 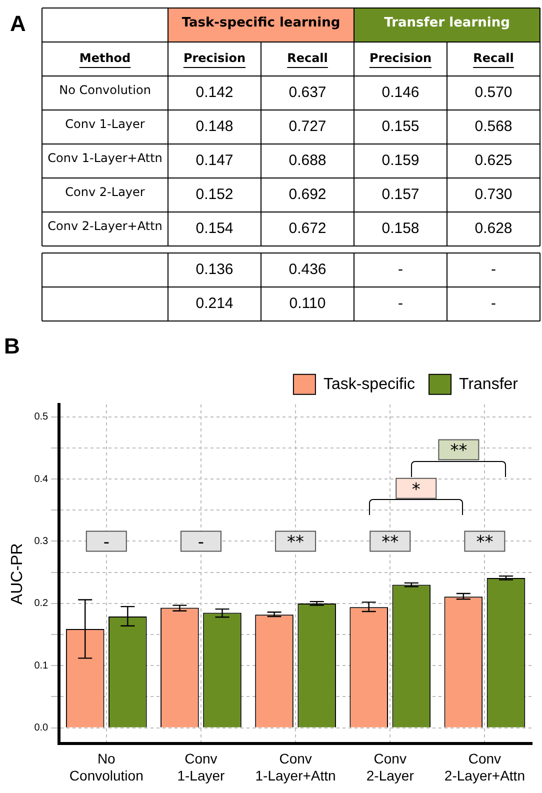 What do you see at coordinates (493, 161) in the screenshot?
I see `data-label: 0.625` at bounding box center [493, 161].